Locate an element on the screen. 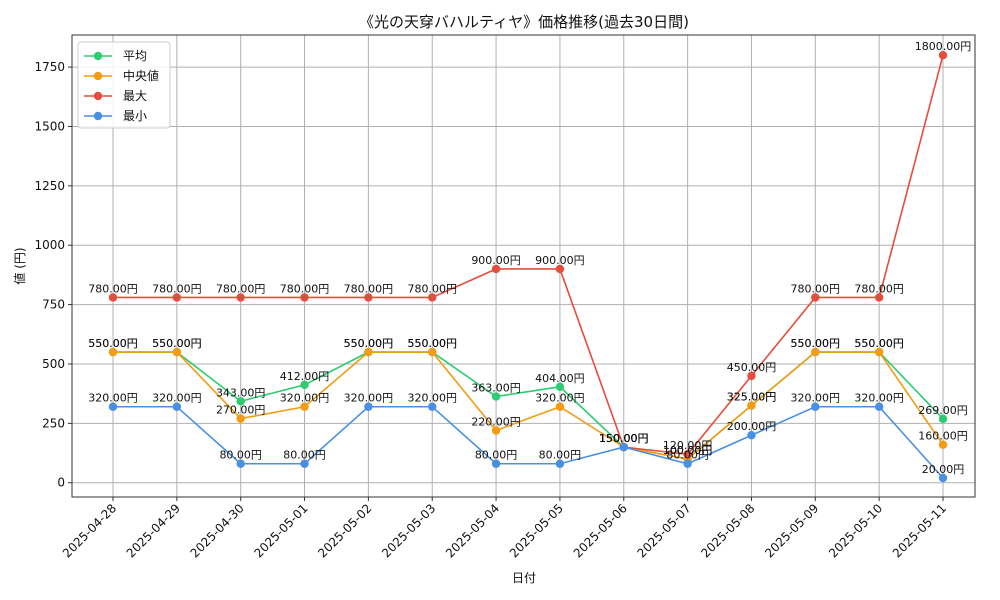 This screenshot has height=600, width=1000. x-tick-label: 2025-04-30 is located at coordinates (217, 530).